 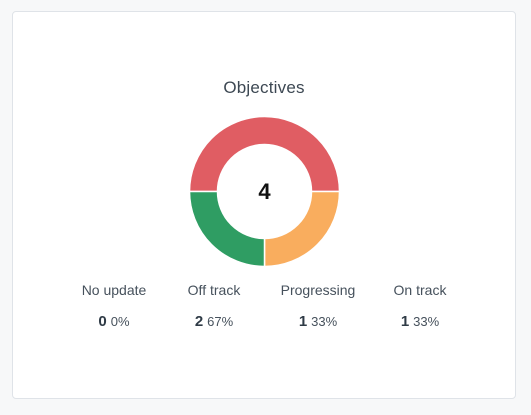 I want to click on legend-item-on-track: On track 1 33%, so click(x=420, y=305).